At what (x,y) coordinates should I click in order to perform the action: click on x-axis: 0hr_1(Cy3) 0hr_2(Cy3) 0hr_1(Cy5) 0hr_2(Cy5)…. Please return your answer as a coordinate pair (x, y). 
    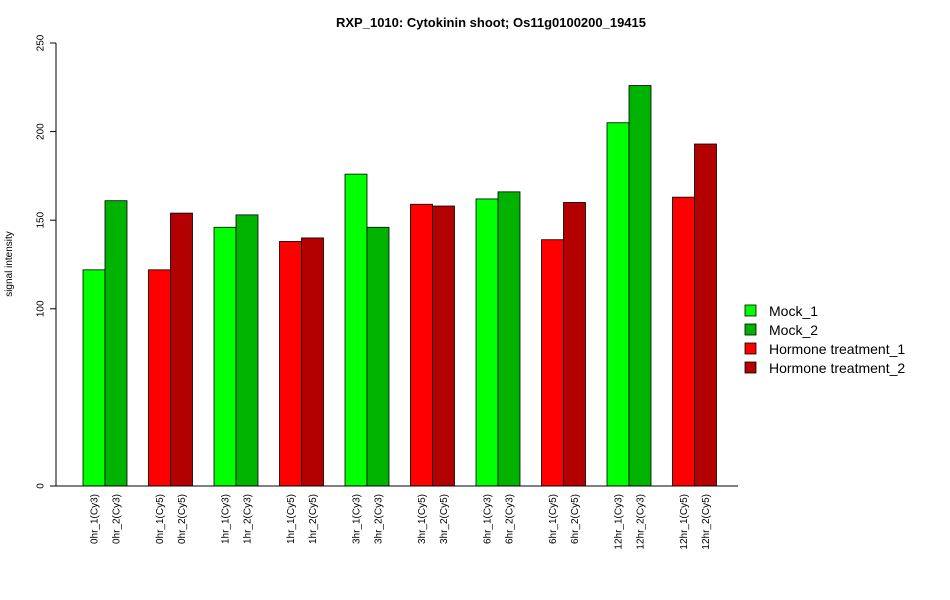
    Looking at the image, I should click on (397, 517).